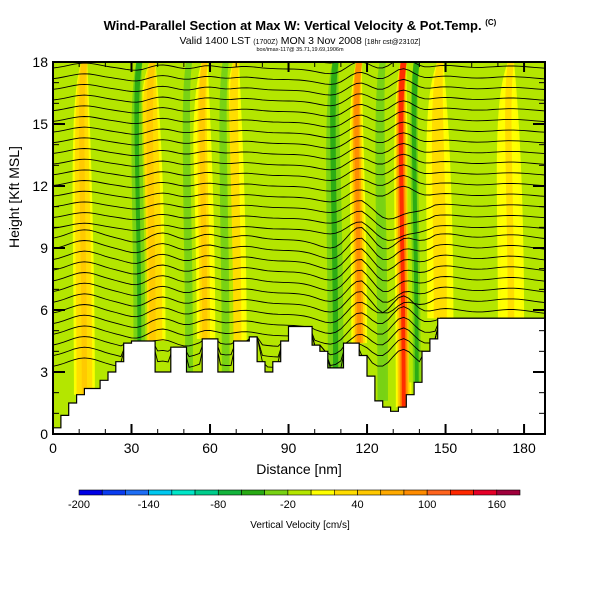 The width and height of the screenshot is (600, 600). What do you see at coordinates (392, 42) in the screenshot?
I see `subtitle-run: [18hr cst@2310Z]` at bounding box center [392, 42].